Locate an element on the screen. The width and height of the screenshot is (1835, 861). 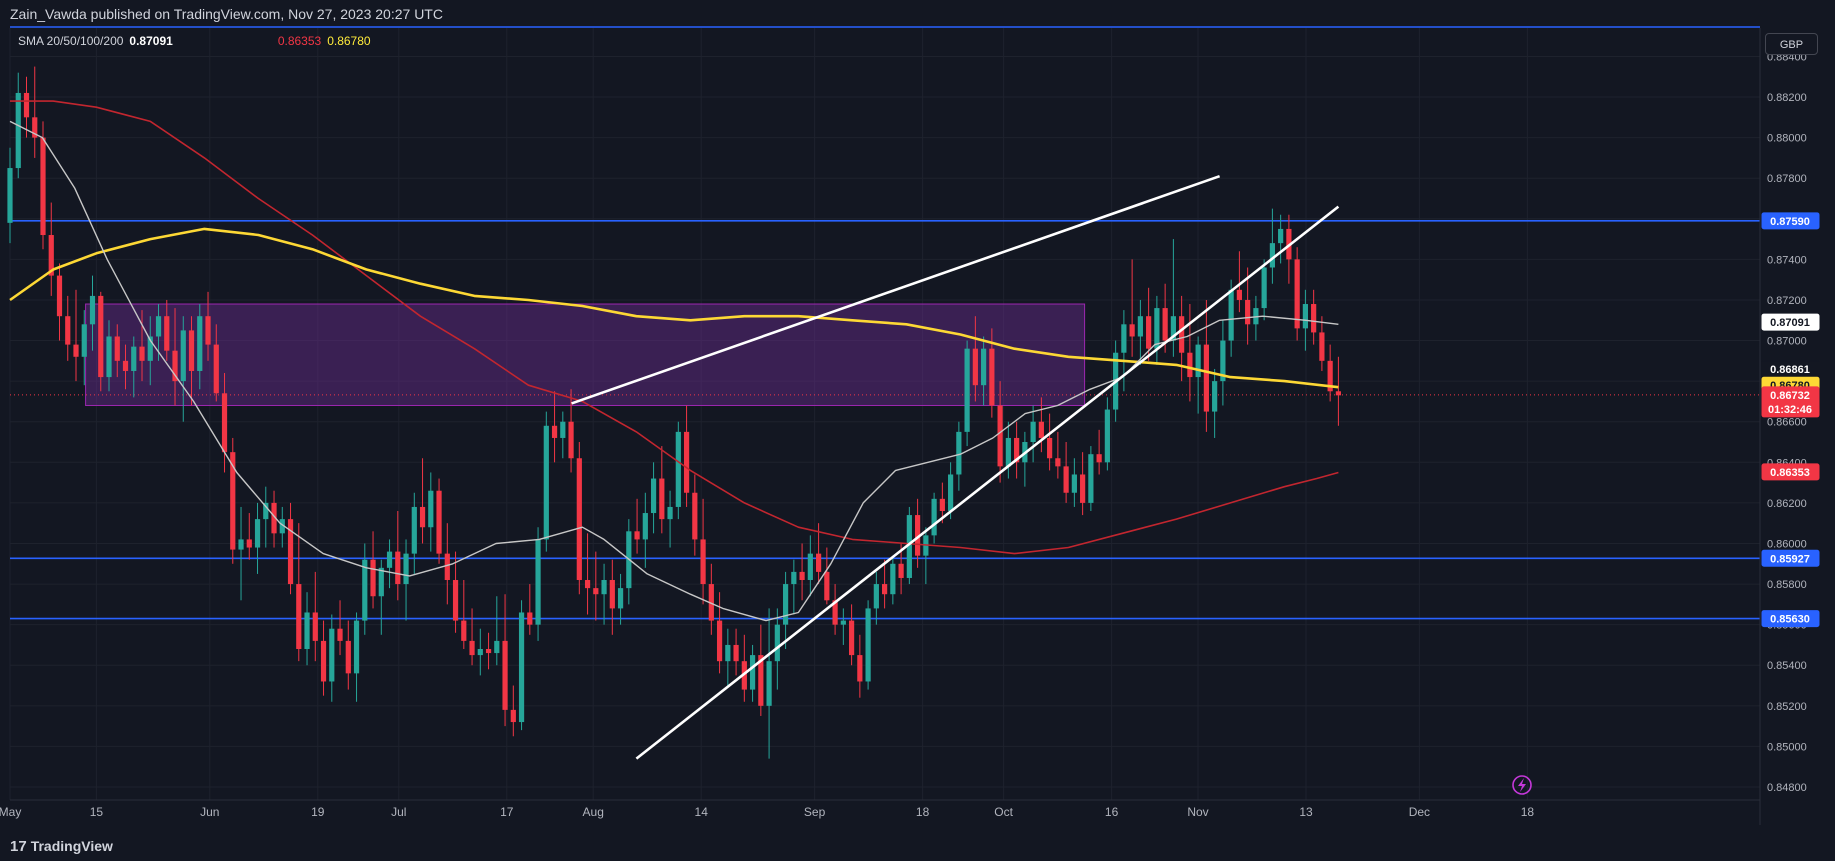
y-tick-label: 0.85800 is located at coordinates (1787, 585).